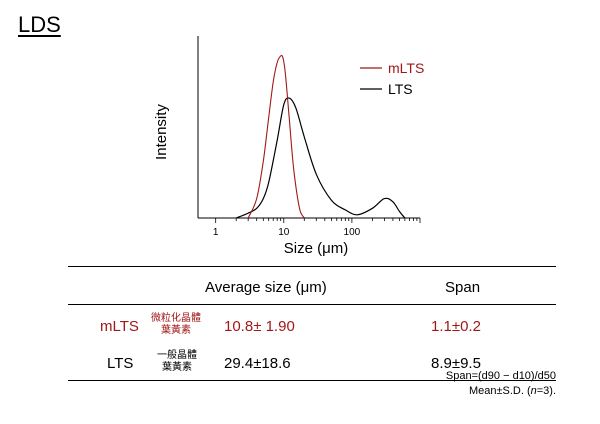  Describe the element at coordinates (119, 326) in the screenshot. I see `row-mlts-sample: mLTS` at that location.